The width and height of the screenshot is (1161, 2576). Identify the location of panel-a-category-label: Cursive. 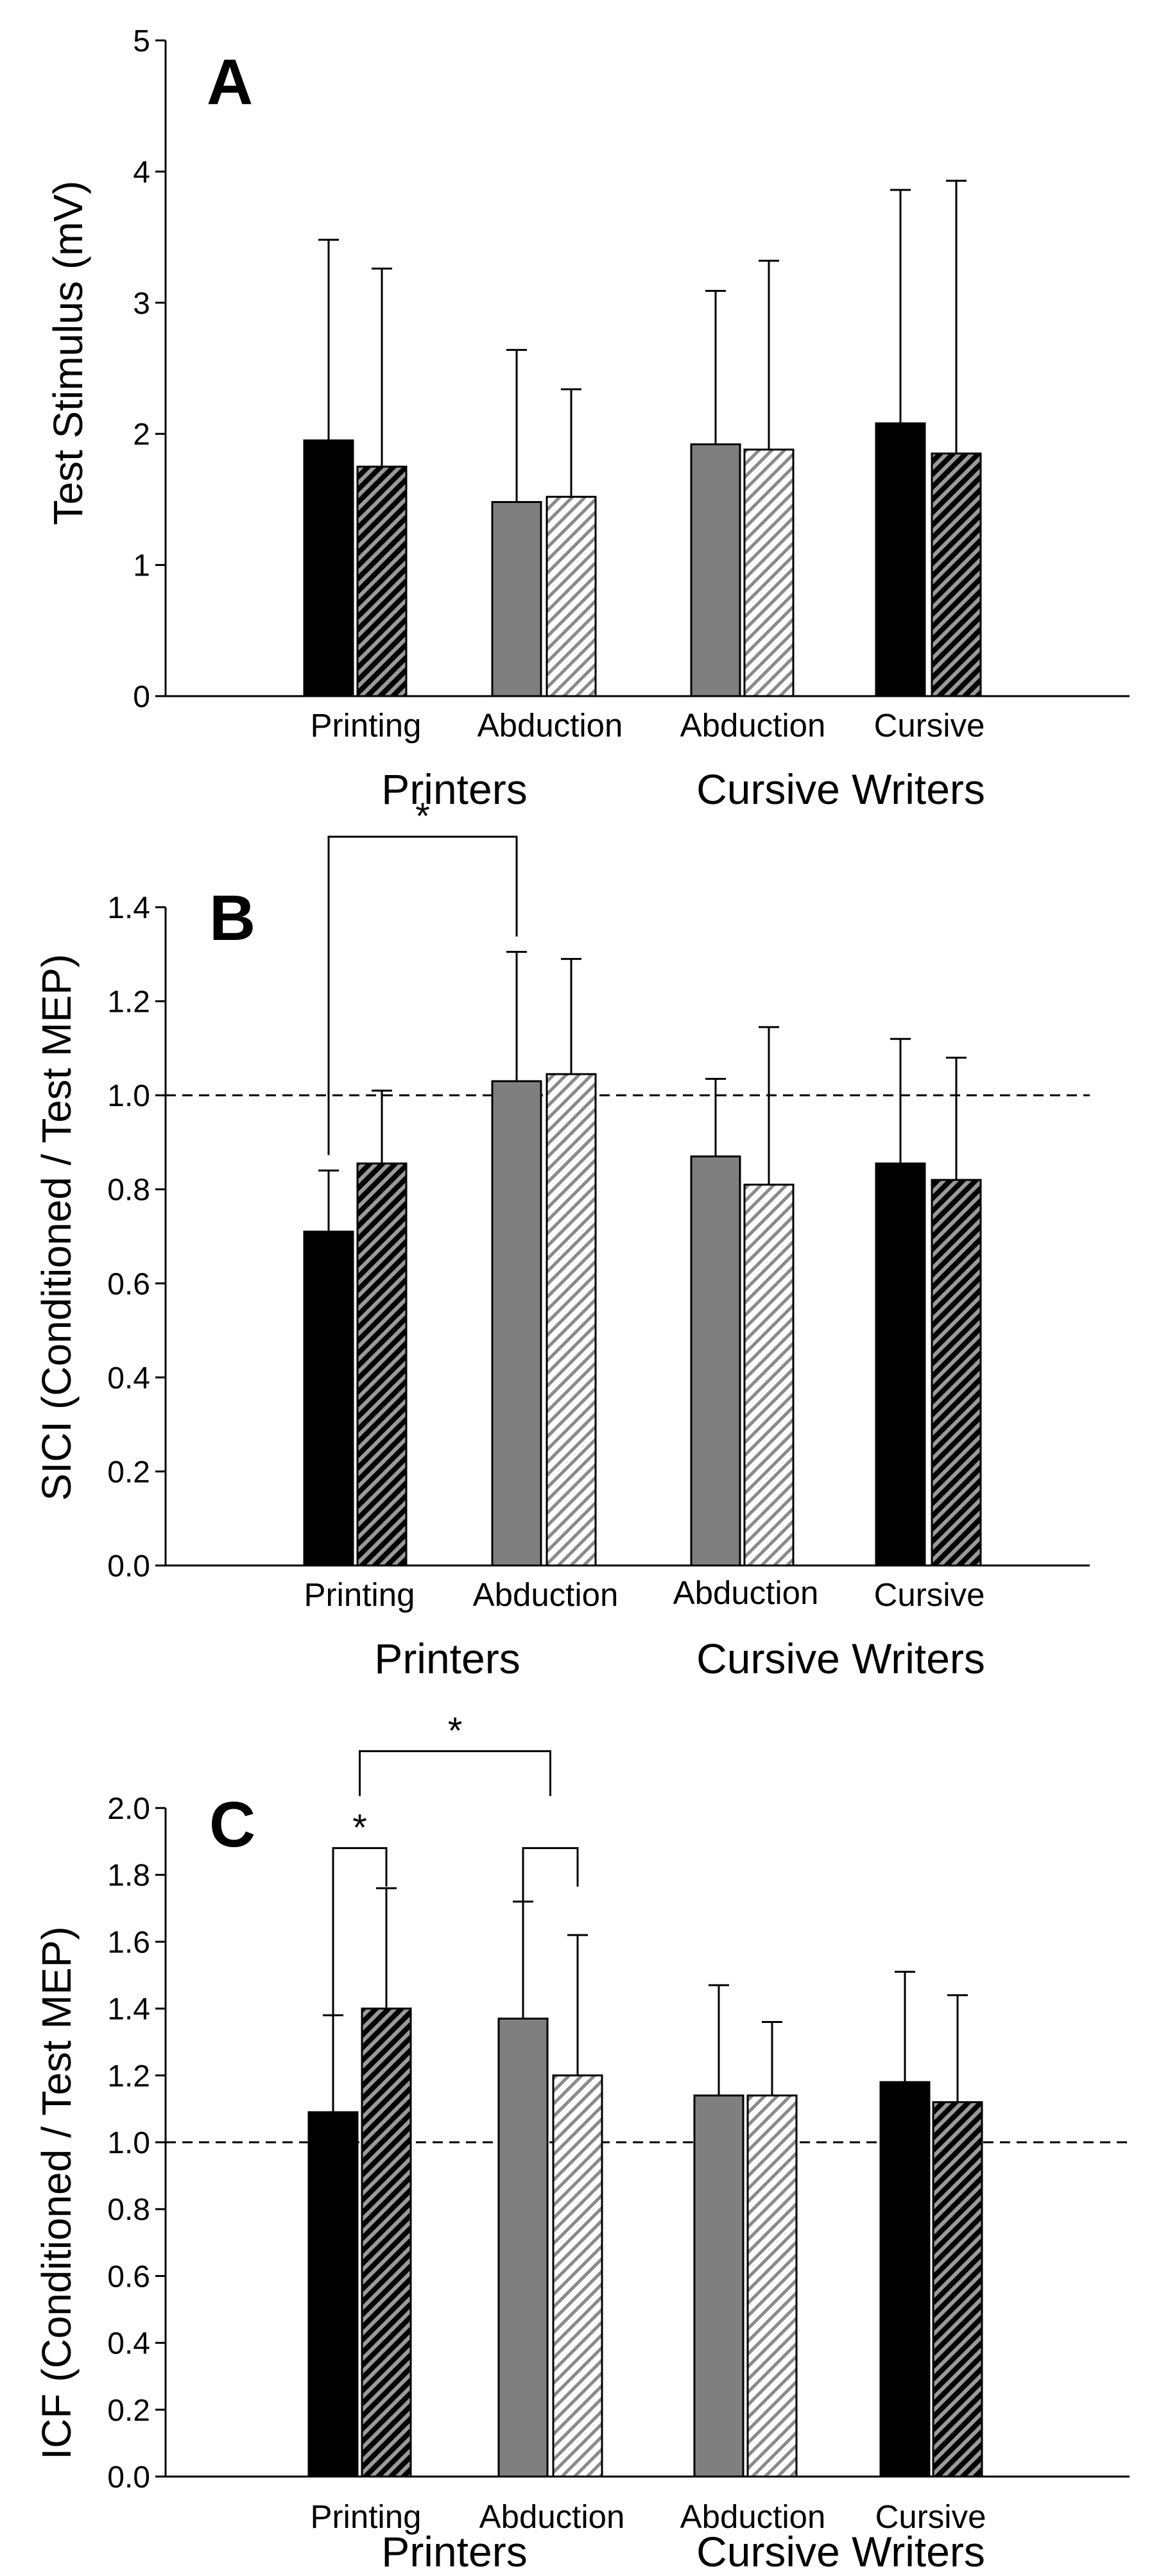
(929, 725).